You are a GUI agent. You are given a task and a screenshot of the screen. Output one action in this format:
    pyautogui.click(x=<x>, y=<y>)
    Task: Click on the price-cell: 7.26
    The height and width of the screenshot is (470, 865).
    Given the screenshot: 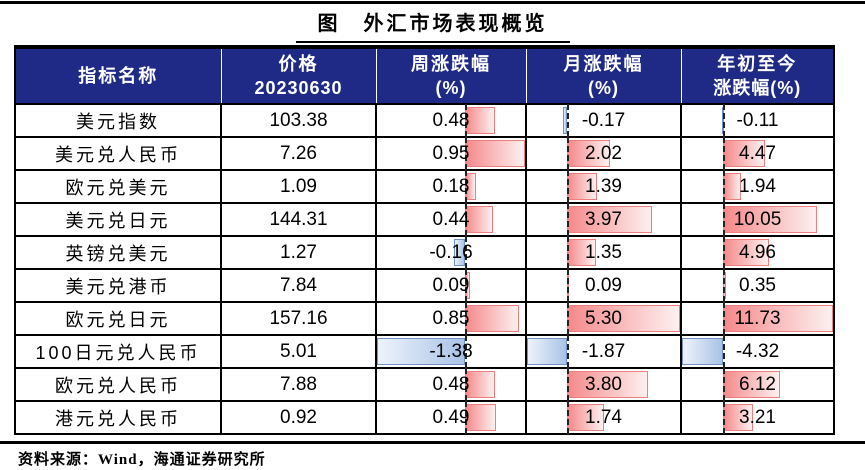 What is the action you would take?
    pyautogui.click(x=298, y=153)
    